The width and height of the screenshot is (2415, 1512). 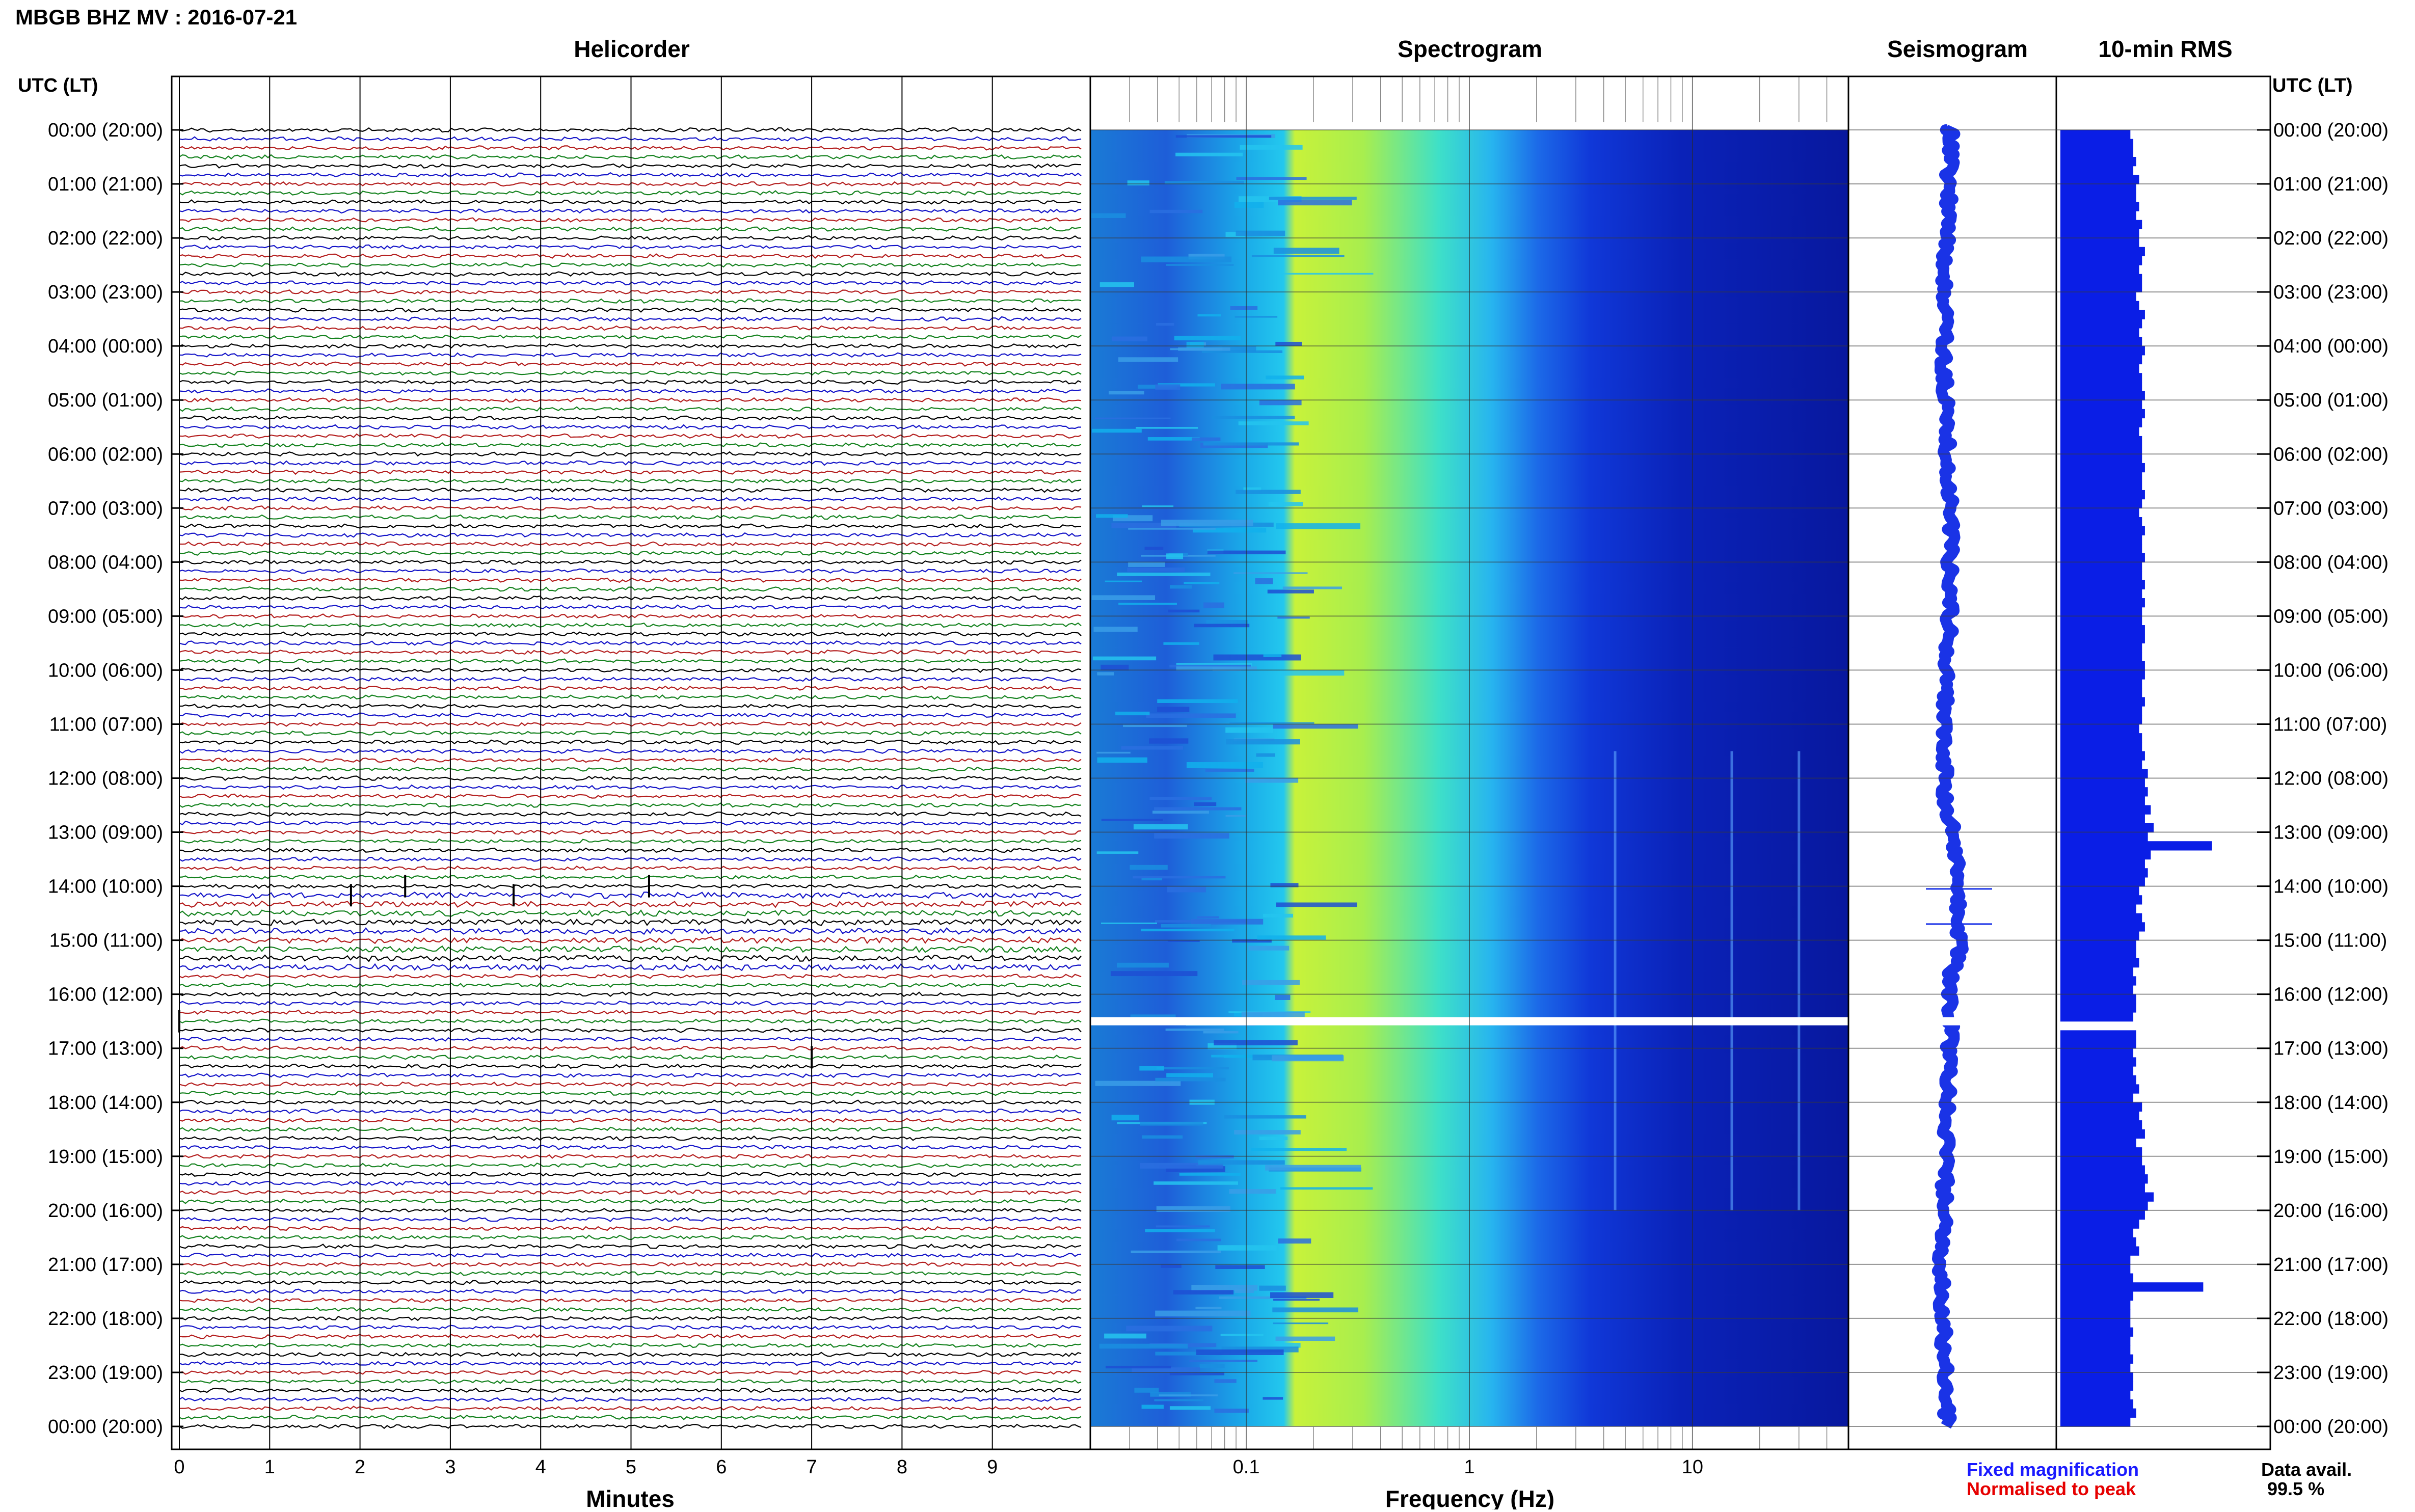 What do you see at coordinates (1469, 1467) in the screenshot?
I see `frequency-tick-label: 1` at bounding box center [1469, 1467].